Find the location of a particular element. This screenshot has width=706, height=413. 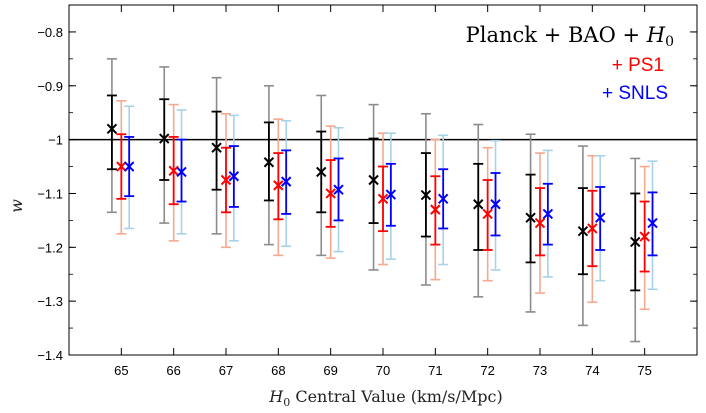

x-tick-label: 67 is located at coordinates (226, 370).